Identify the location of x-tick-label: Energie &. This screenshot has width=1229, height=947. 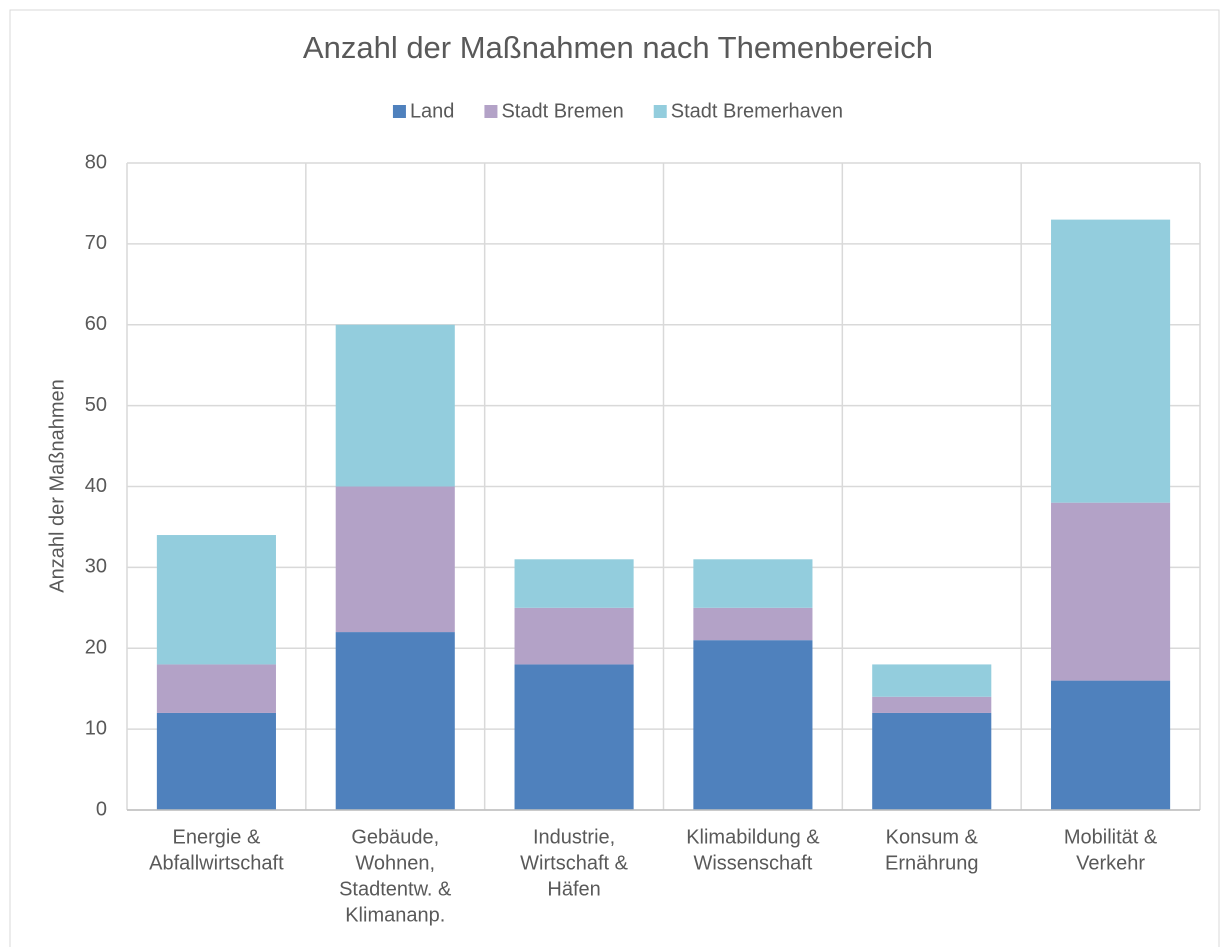
(216, 837).